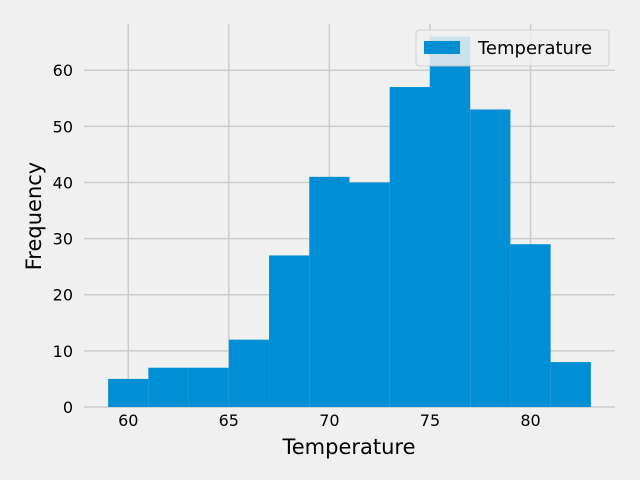  What do you see at coordinates (534, 48) in the screenshot?
I see `legend-entry-temperature: Temperature` at bounding box center [534, 48].